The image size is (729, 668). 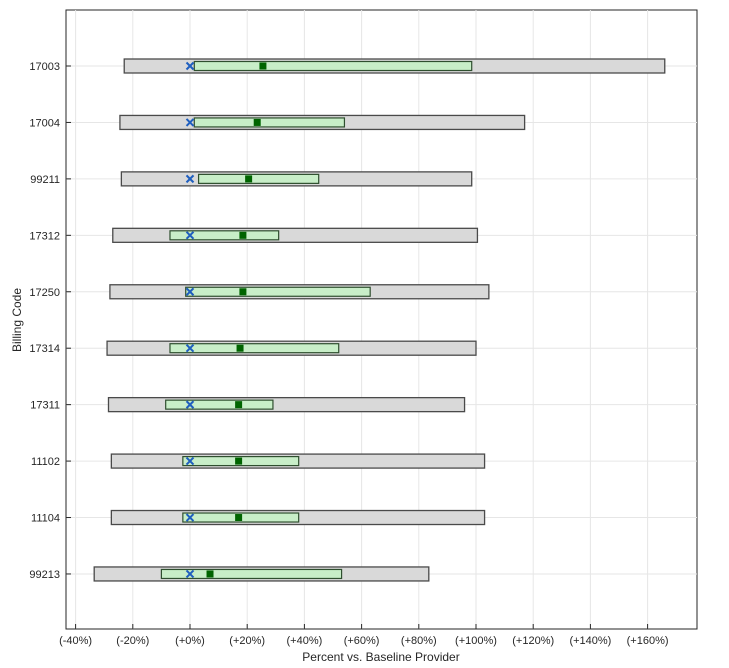 What do you see at coordinates (132, 641) in the screenshot?
I see `x-tick-label: (-20%)` at bounding box center [132, 641].